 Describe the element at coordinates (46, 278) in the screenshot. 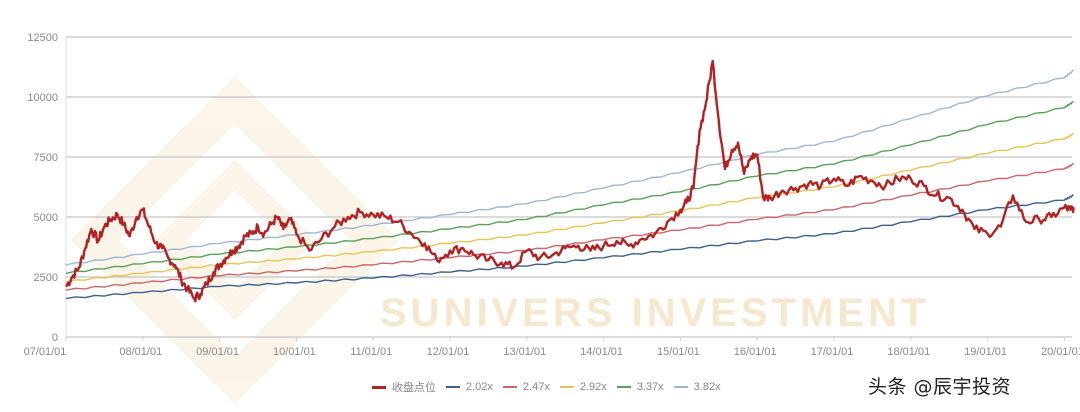

I see `y-tick-label: 2500` at that location.